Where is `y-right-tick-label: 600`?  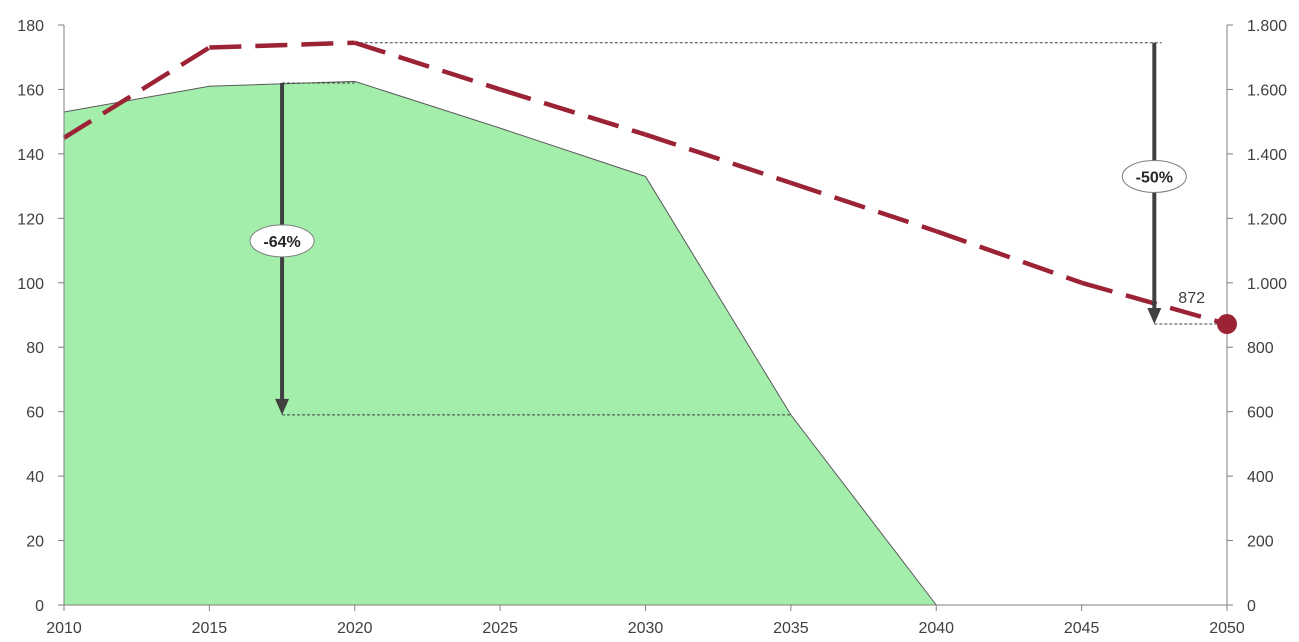
y-right-tick-label: 600 is located at coordinates (1260, 413).